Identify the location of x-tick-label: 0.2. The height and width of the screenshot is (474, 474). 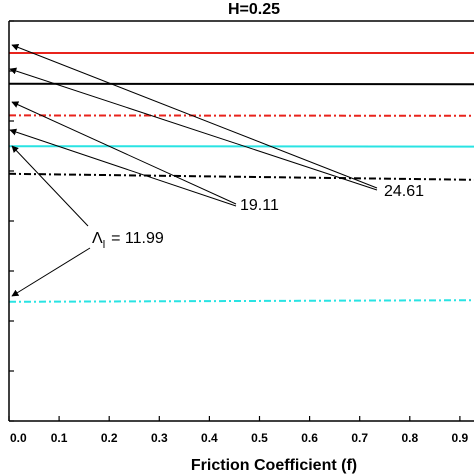
(109, 438).